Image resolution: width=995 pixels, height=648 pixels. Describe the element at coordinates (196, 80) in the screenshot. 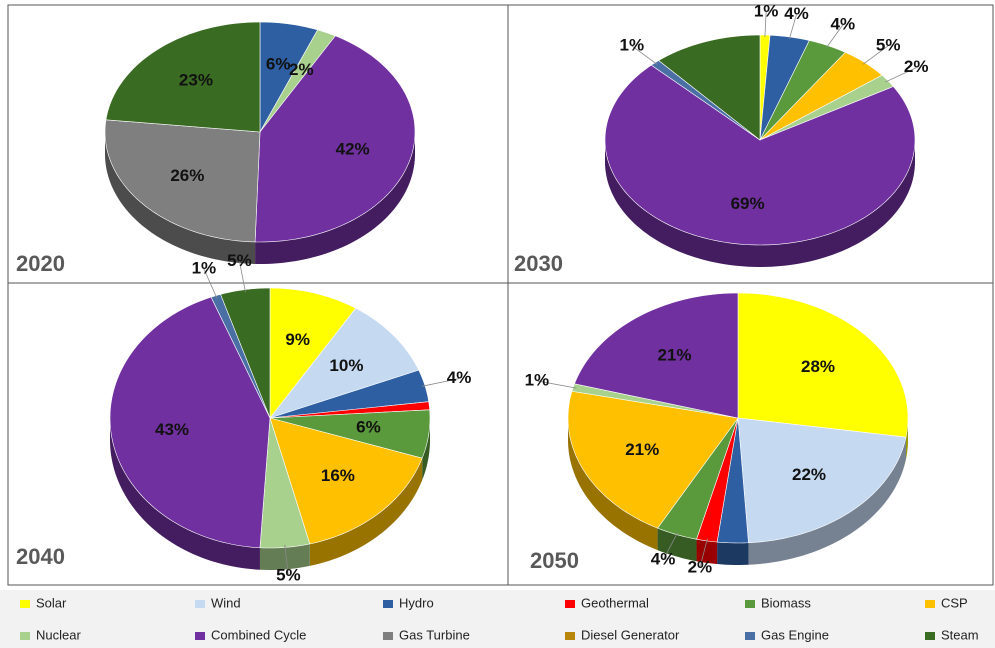

I see `data-label: 23%` at that location.